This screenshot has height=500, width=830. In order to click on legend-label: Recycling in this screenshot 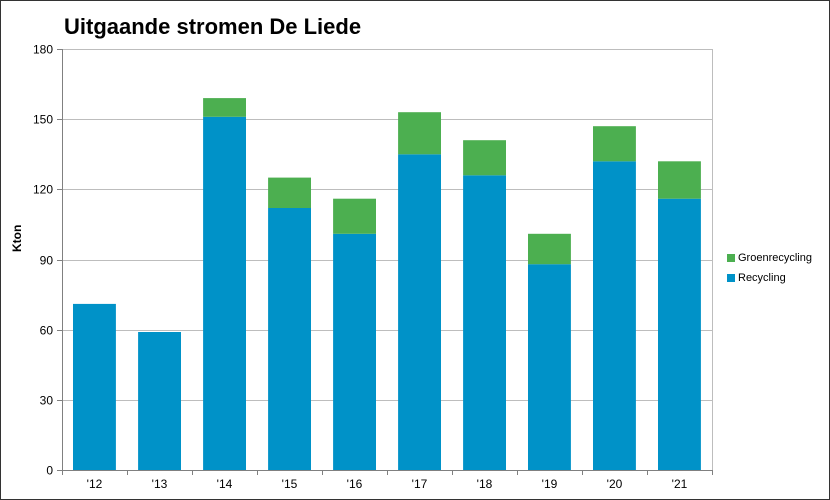, I will do `click(762, 278)`.